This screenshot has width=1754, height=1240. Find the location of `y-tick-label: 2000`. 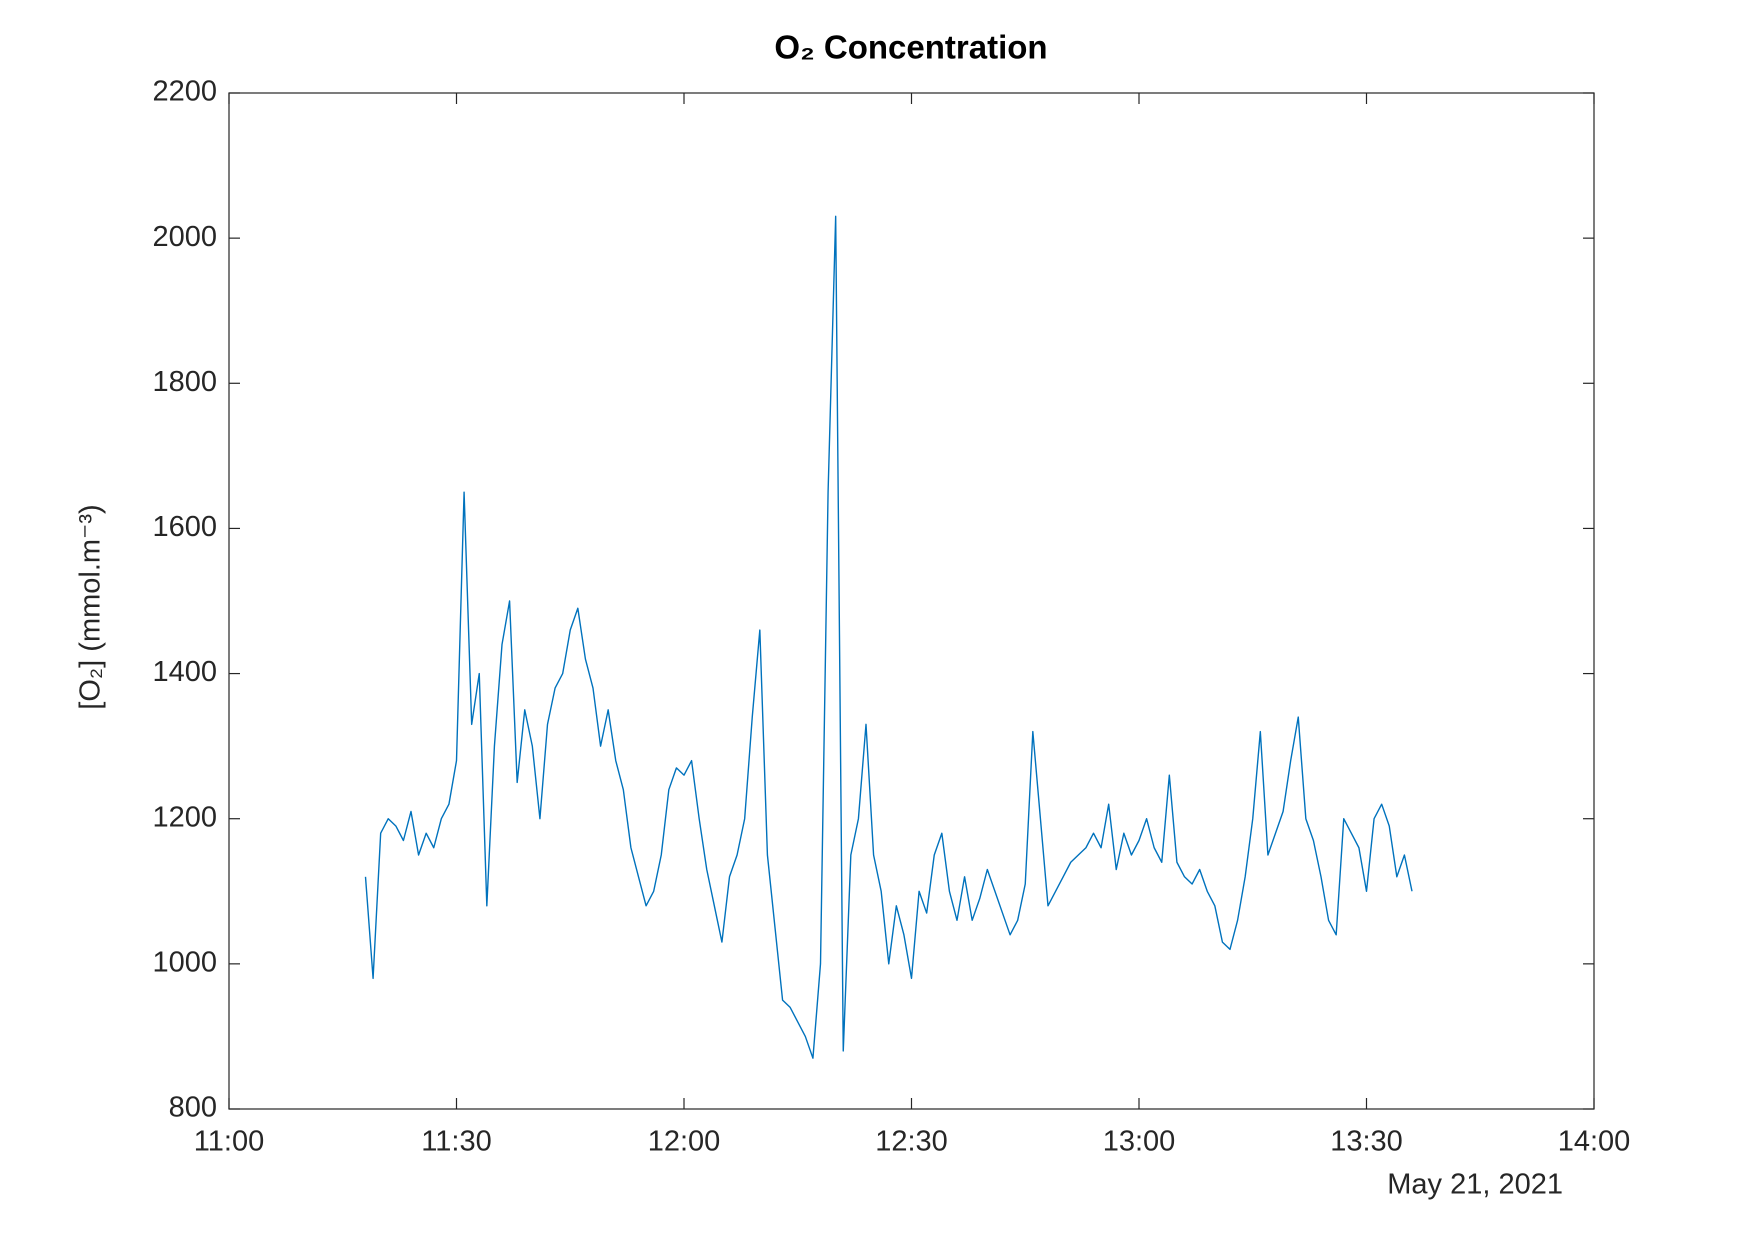

y-tick-label: 2000 is located at coordinates (184, 237).